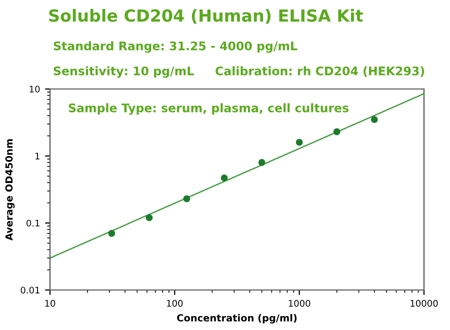 The height and width of the screenshot is (330, 450). I want to click on y-tick-label: 0.01, so click(30, 290).